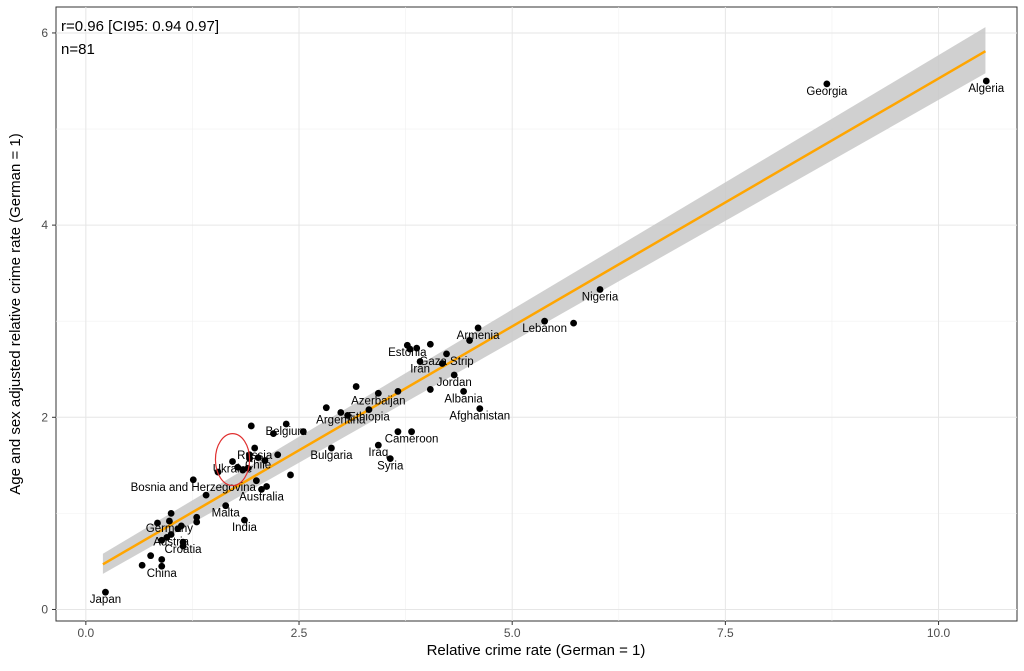 Image resolution: width=1024 pixels, height=671 pixels. What do you see at coordinates (544, 329) in the screenshot?
I see `point-label: Lebanon` at bounding box center [544, 329].